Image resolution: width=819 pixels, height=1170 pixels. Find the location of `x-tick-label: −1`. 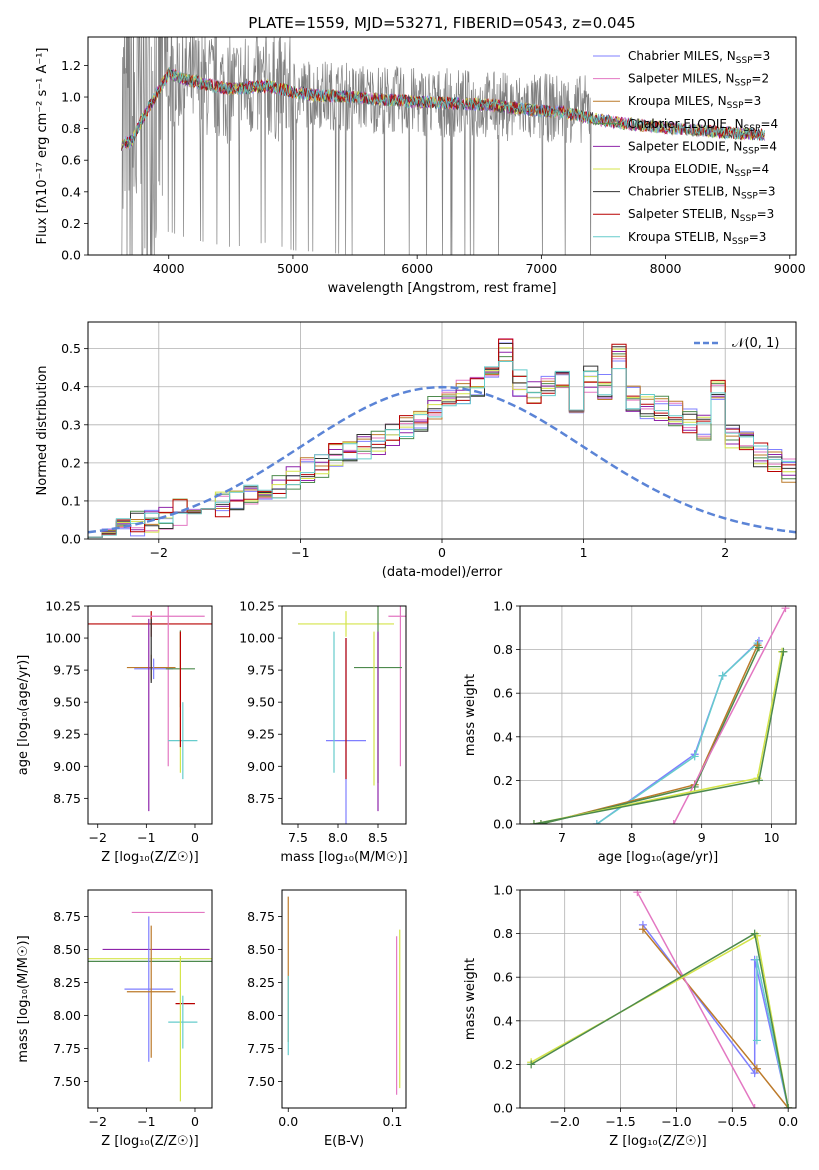

x-tick-label: −1 is located at coordinates (146, 837).